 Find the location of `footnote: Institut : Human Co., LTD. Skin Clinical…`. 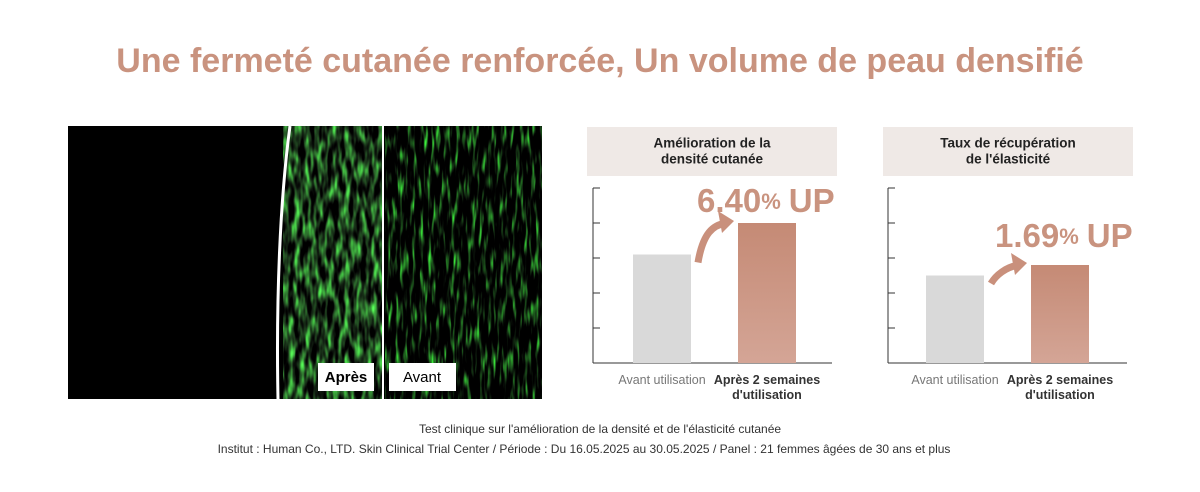

footnote: Institut : Human Co., LTD. Skin Clinical… is located at coordinates (584, 449).